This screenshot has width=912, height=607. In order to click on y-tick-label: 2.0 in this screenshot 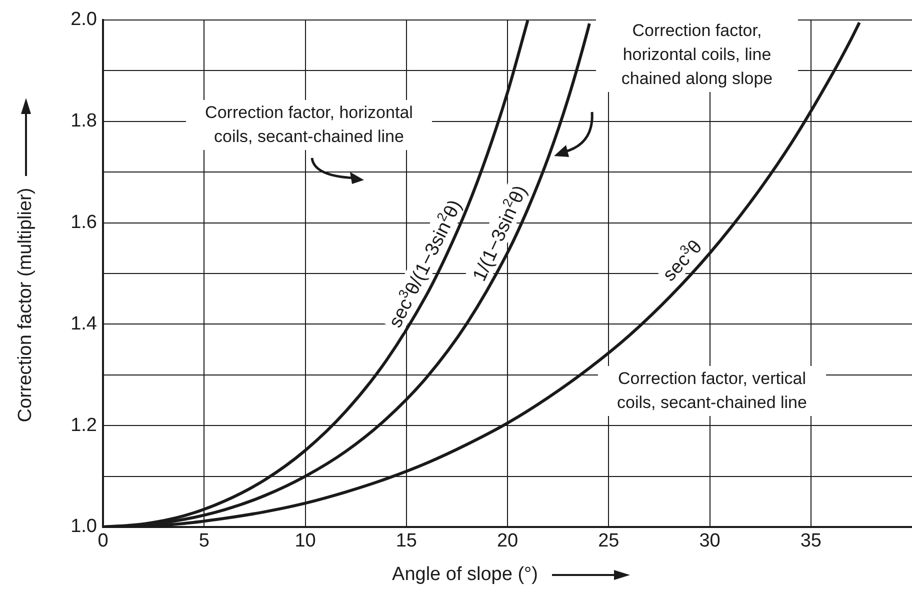, I will do `click(83, 19)`.